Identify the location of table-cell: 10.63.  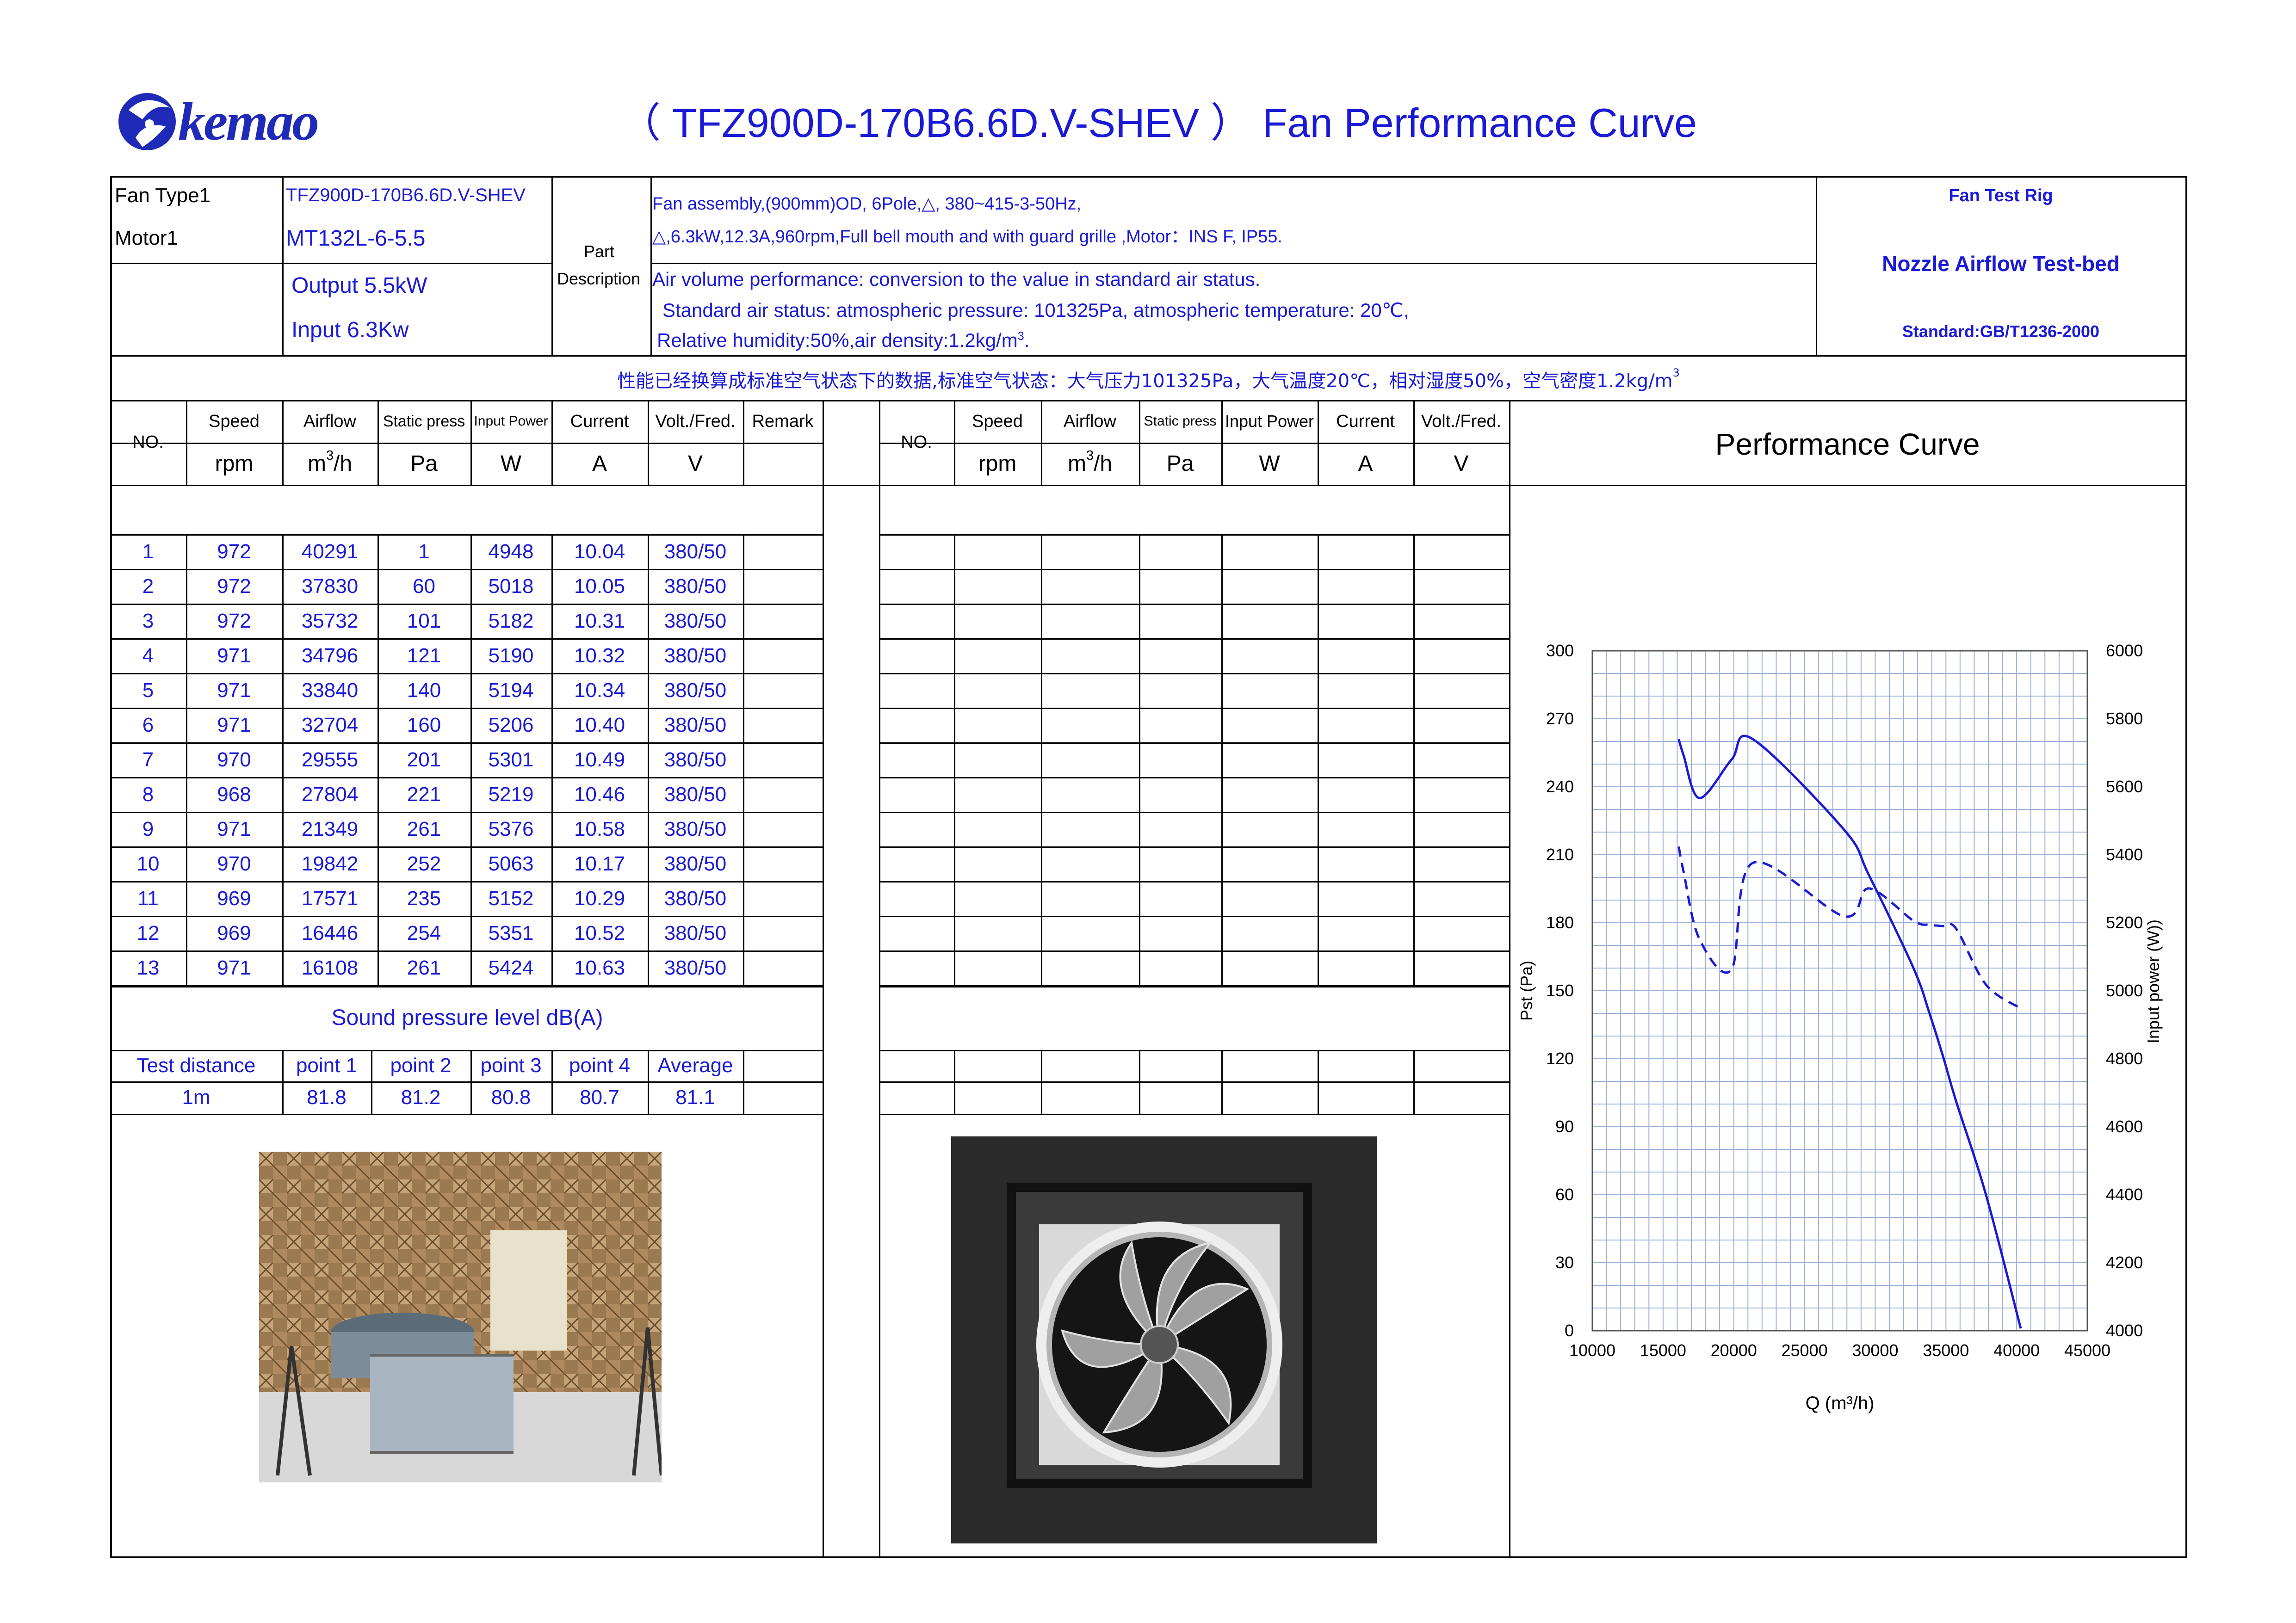
(599, 968).